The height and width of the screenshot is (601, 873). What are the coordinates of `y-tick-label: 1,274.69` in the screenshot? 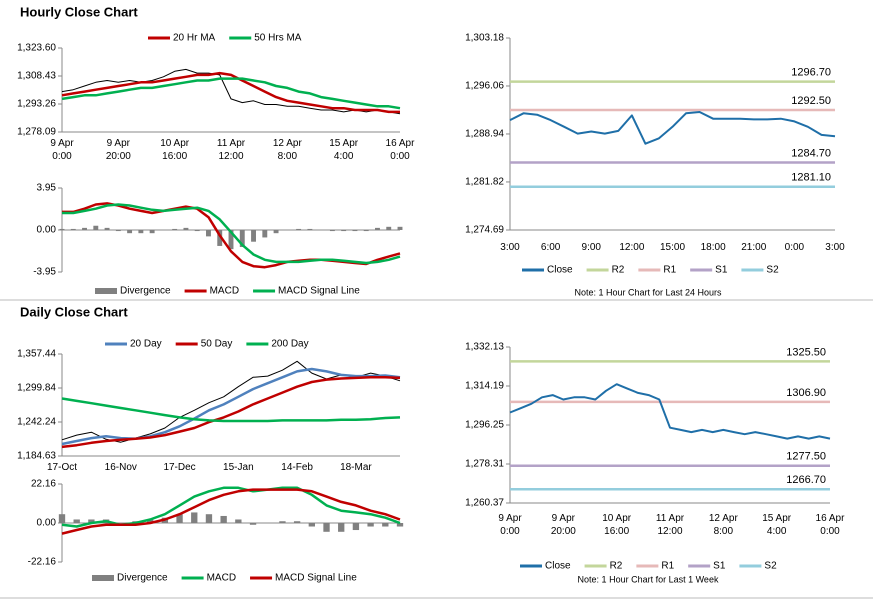 It's located at (484, 230).